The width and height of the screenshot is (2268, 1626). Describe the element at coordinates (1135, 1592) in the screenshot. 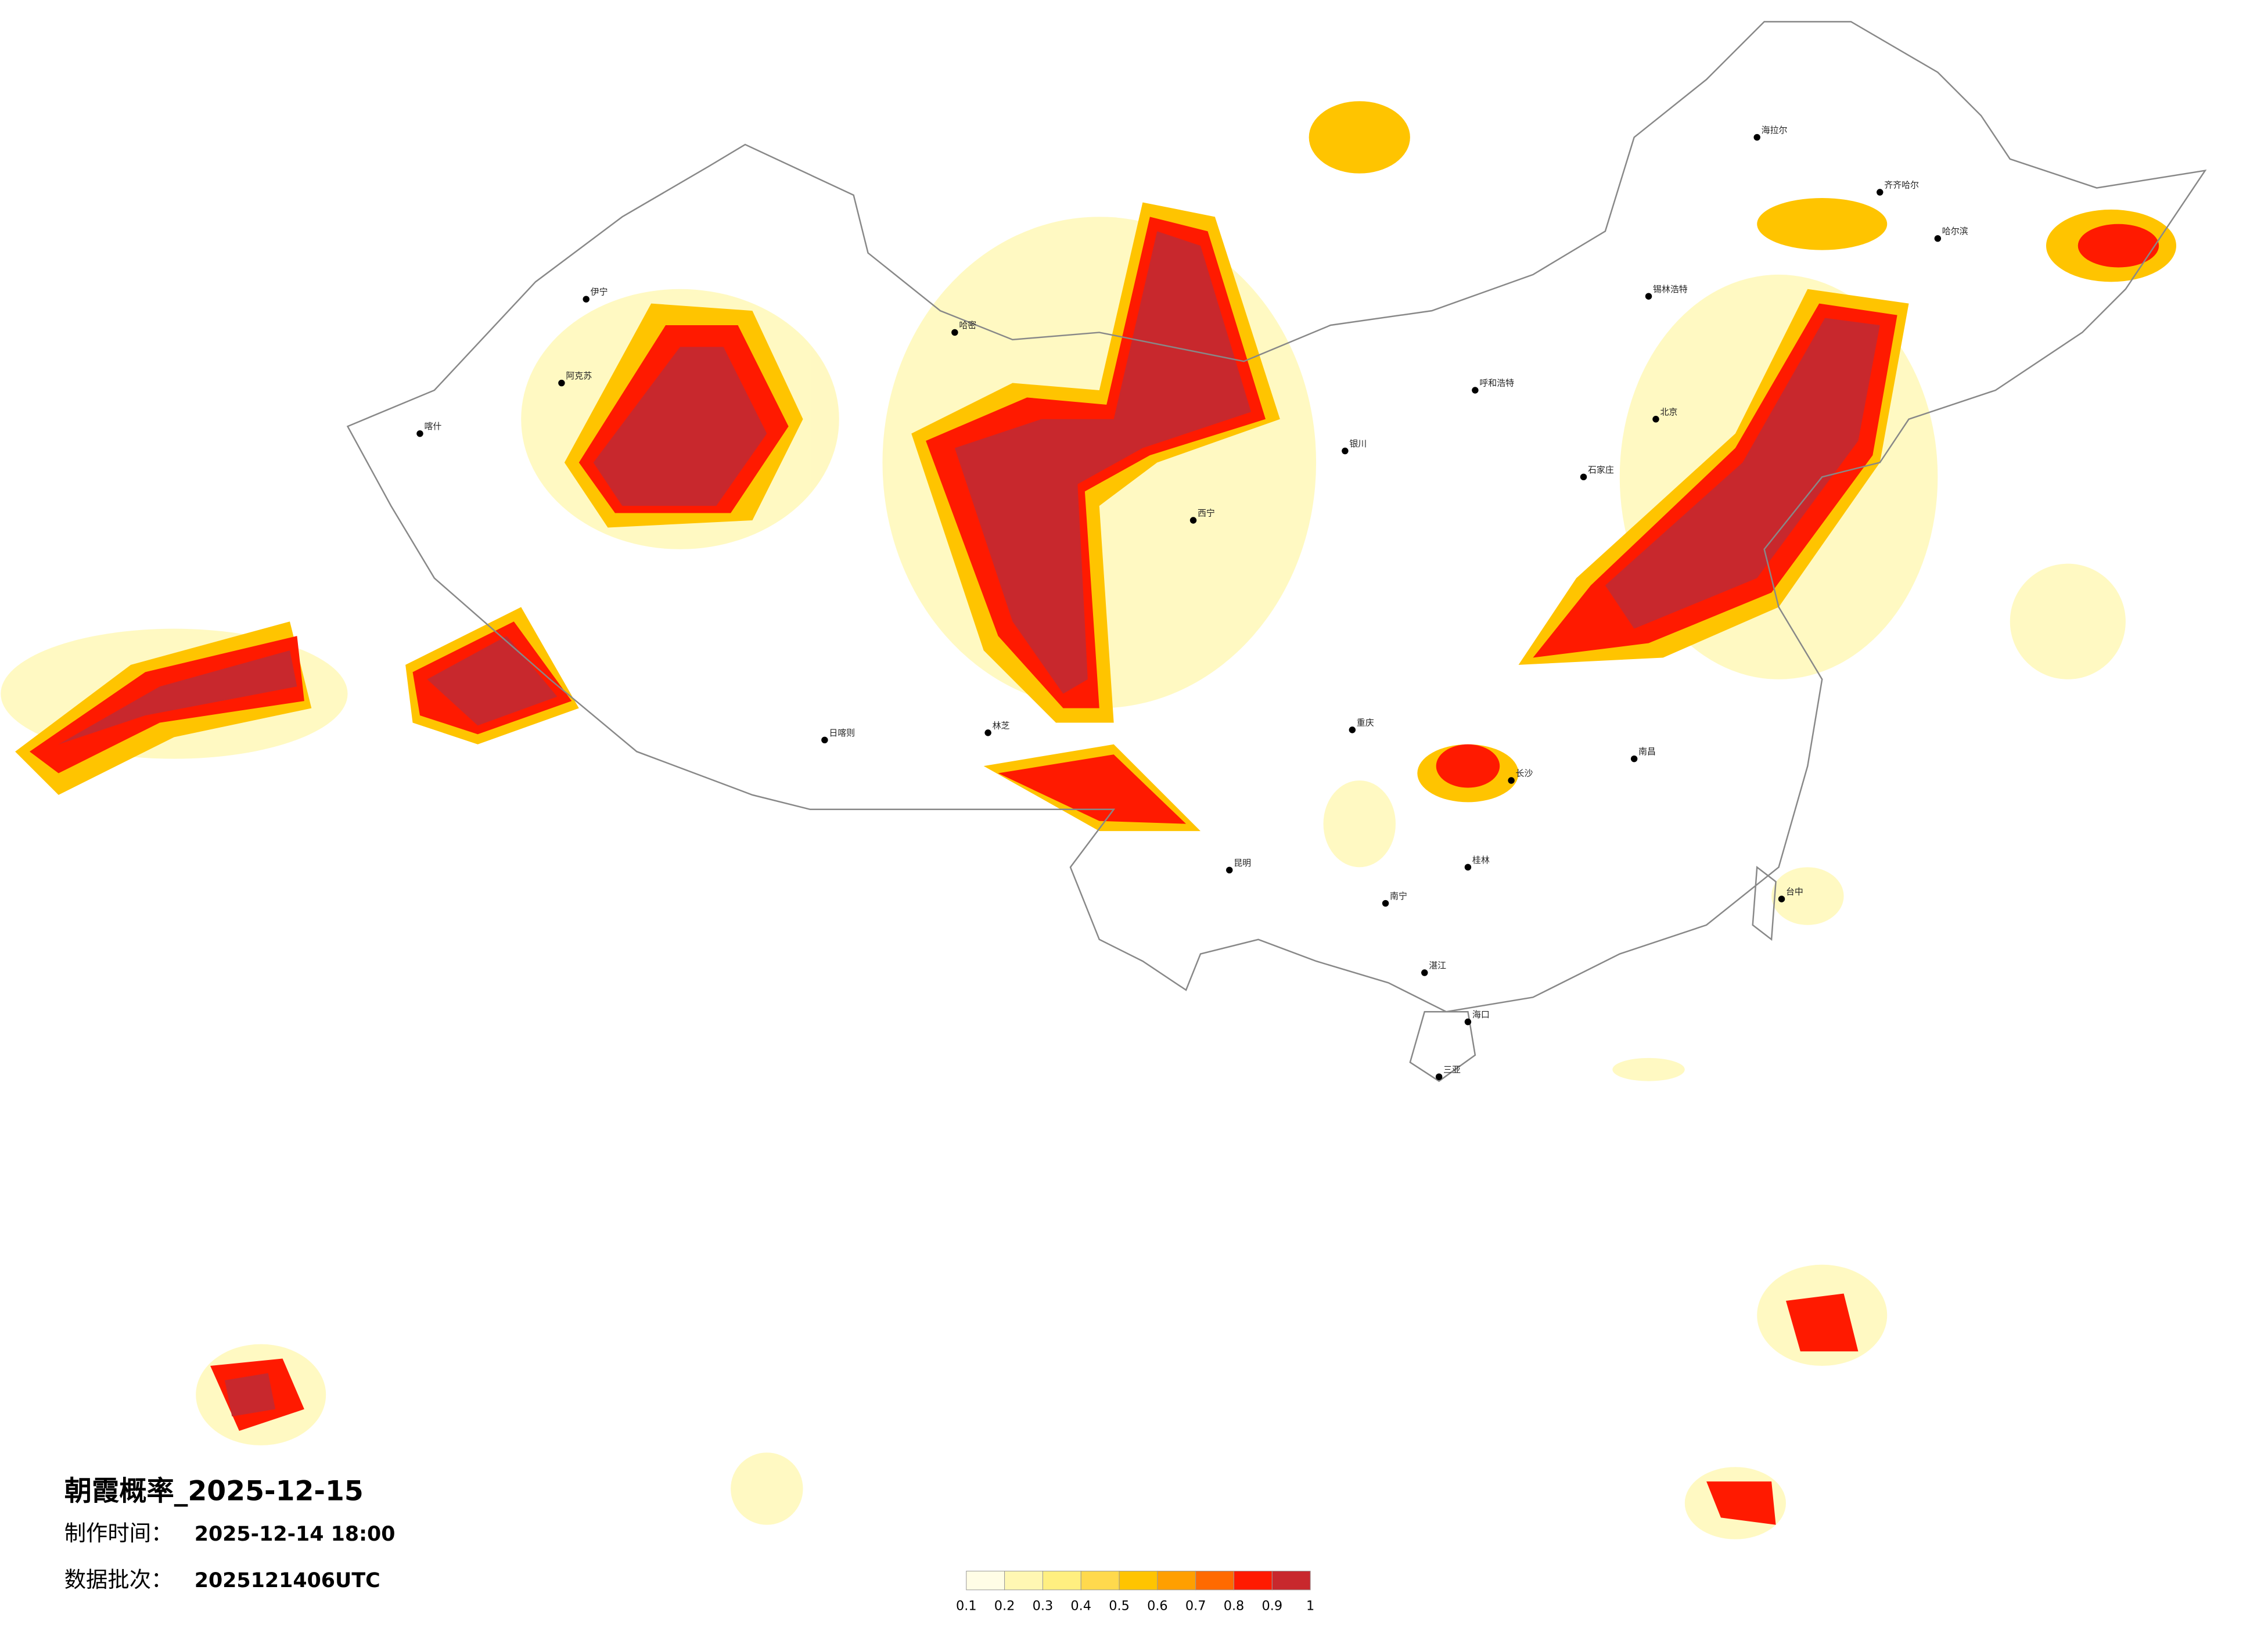

I see `legend: 0.1 0.2 0.3 0.4 0.5 0.6 0.7 0.8 0.9 1` at that location.